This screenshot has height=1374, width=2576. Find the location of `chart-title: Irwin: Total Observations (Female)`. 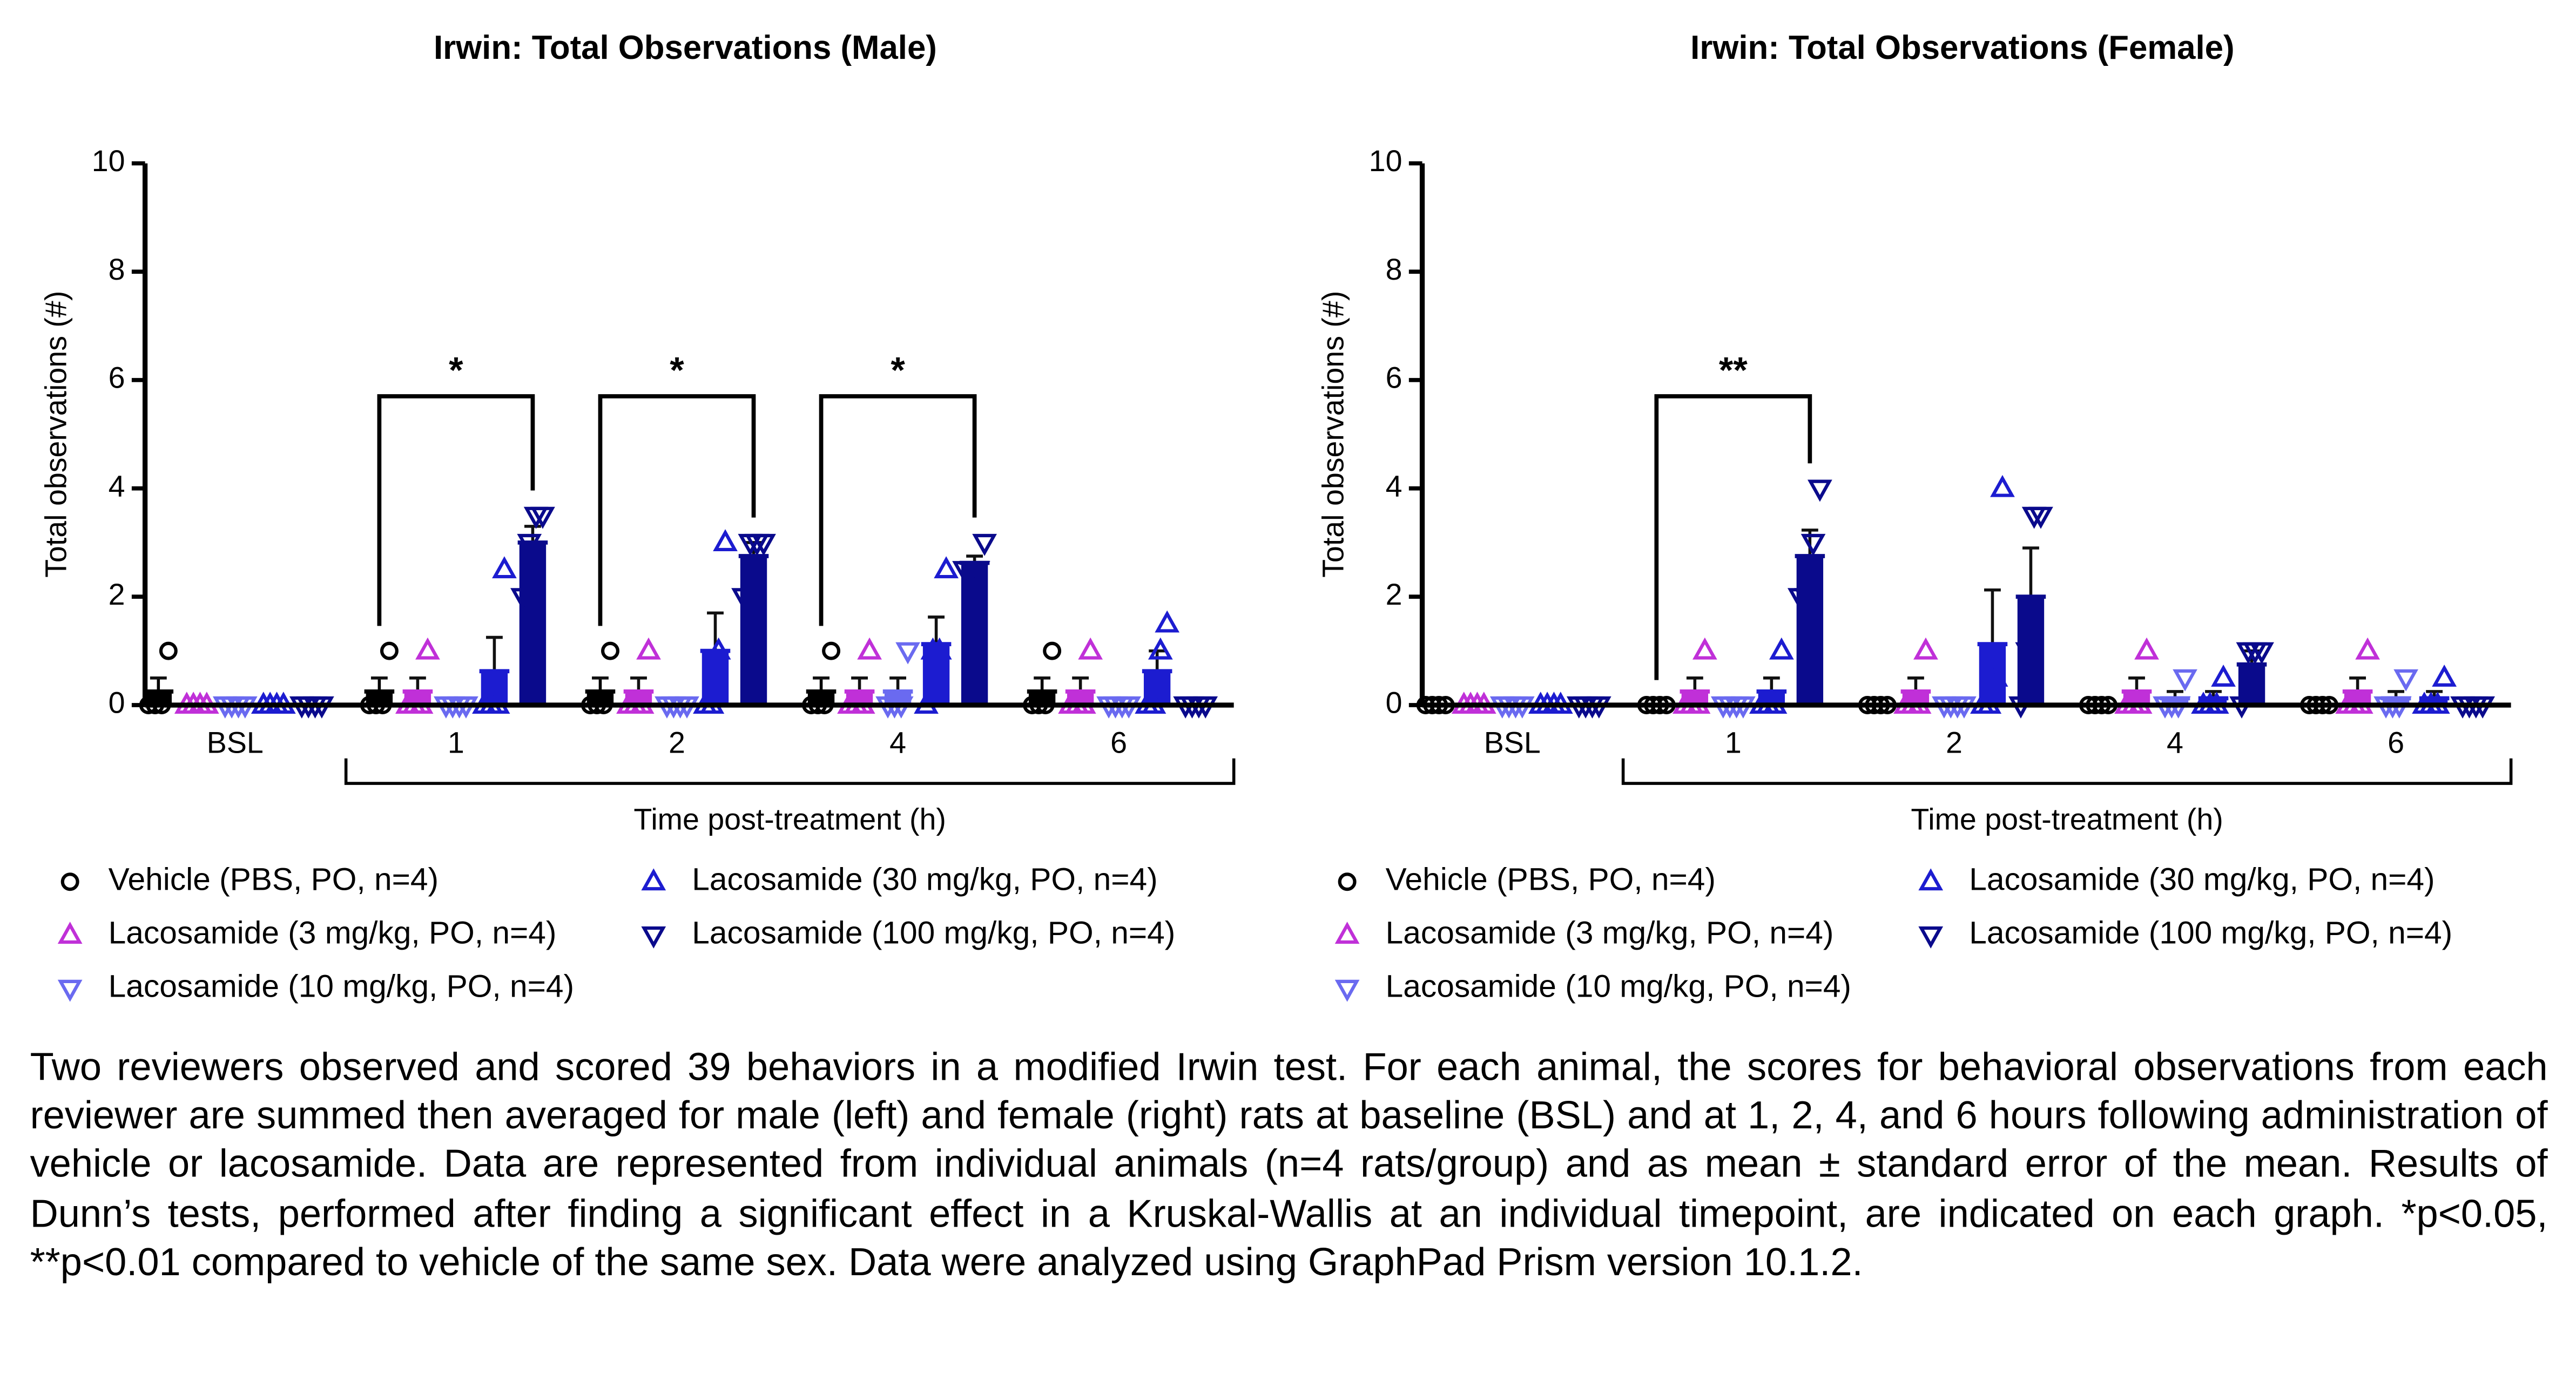

chart-title: Irwin: Total Observations (Female) is located at coordinates (1962, 47).